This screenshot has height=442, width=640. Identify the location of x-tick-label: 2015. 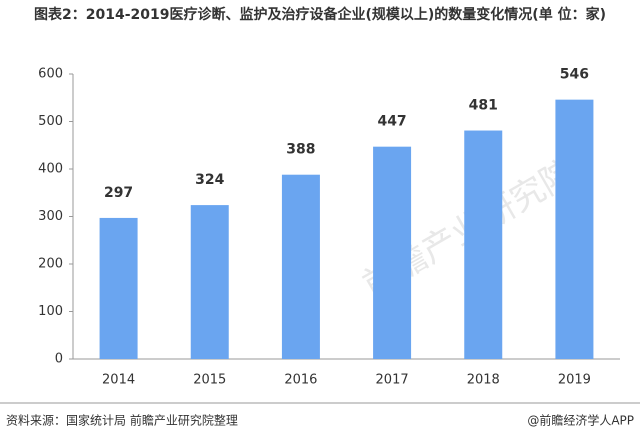
(209, 380).